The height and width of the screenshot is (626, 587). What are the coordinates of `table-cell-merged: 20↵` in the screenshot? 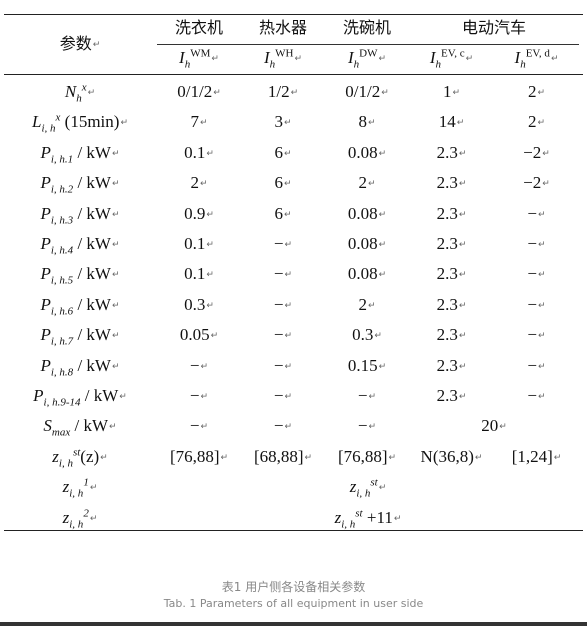 It's located at (494, 426).